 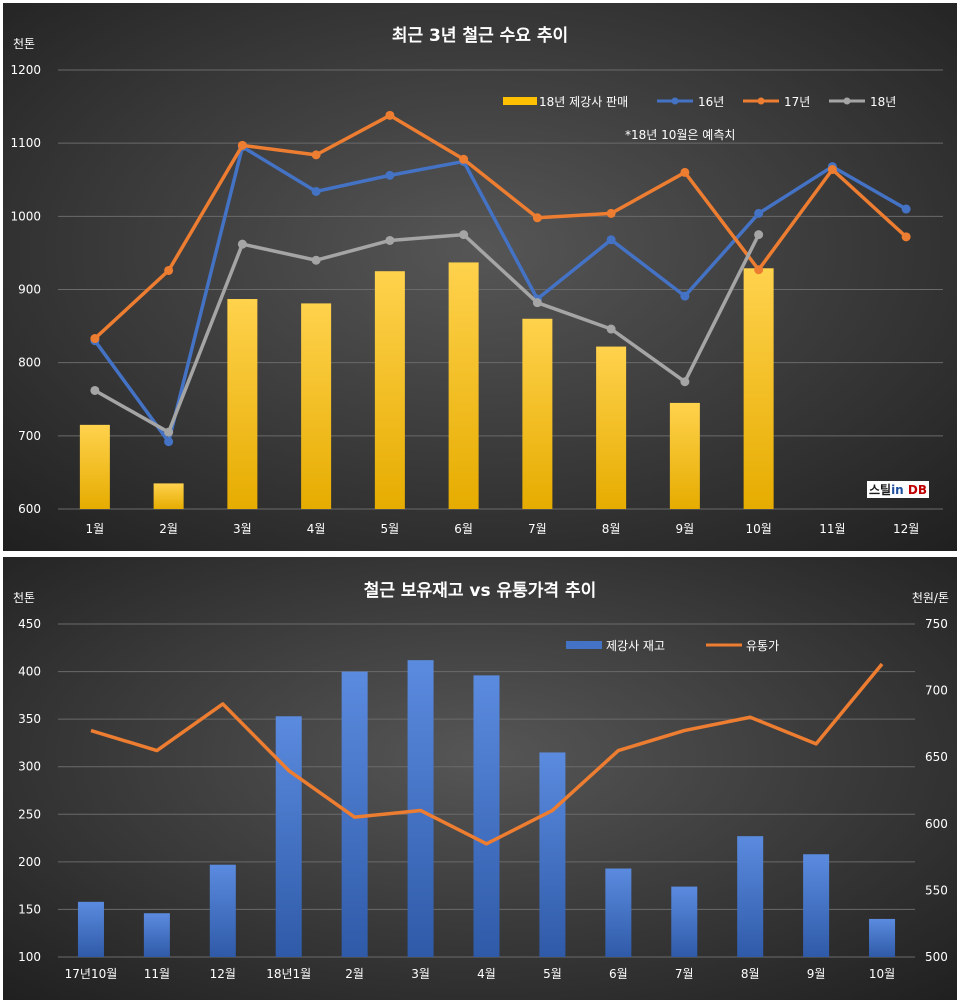 What do you see at coordinates (797, 102) in the screenshot?
I see `legend-label-17: 17년` at bounding box center [797, 102].